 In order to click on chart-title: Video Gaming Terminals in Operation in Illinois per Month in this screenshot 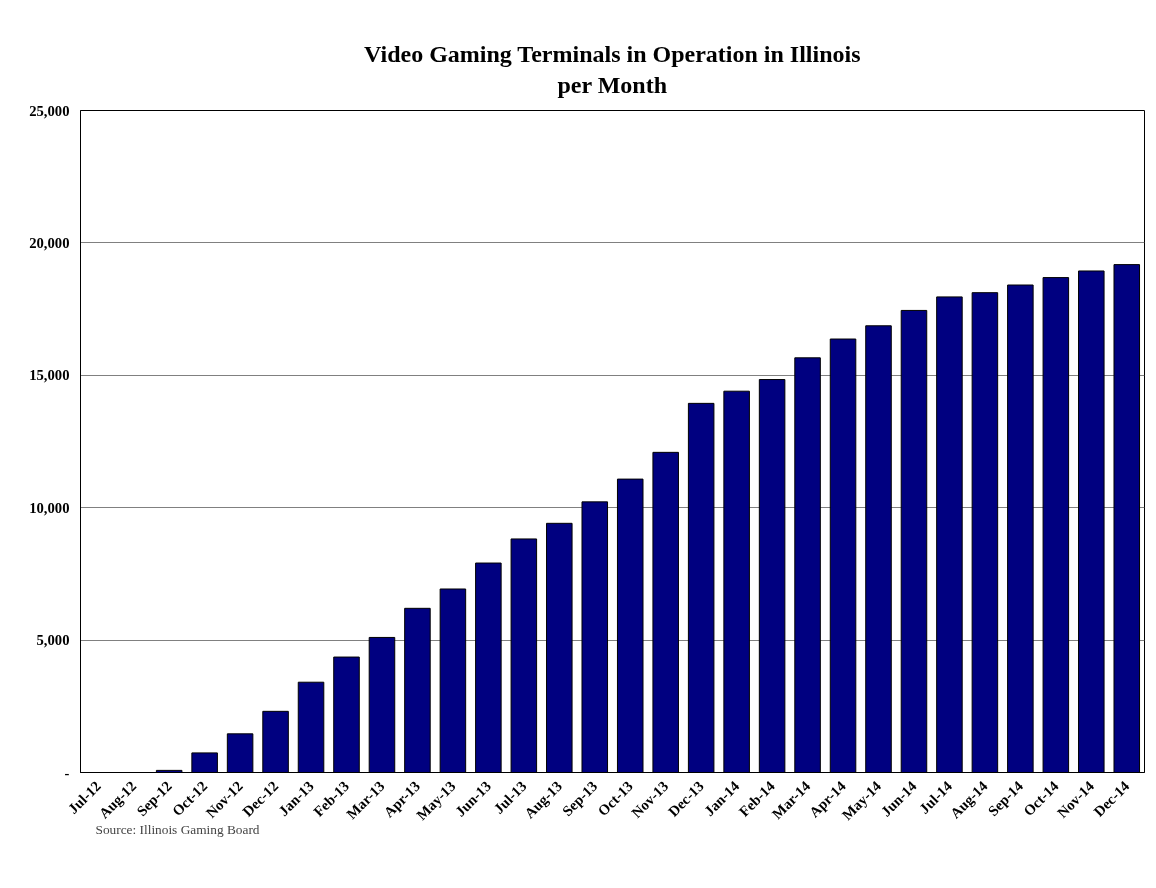, I will do `click(612, 70)`.